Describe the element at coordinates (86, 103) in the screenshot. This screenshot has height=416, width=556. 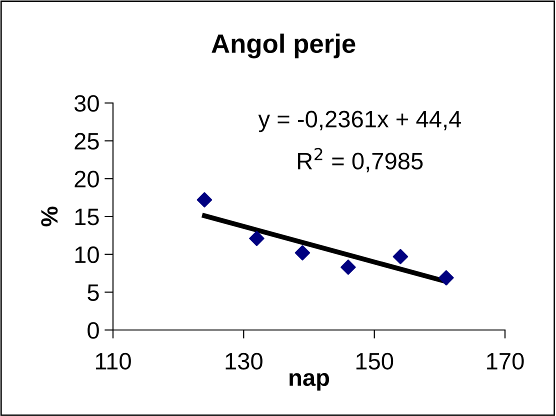
I see `y-tick-label: 30` at that location.